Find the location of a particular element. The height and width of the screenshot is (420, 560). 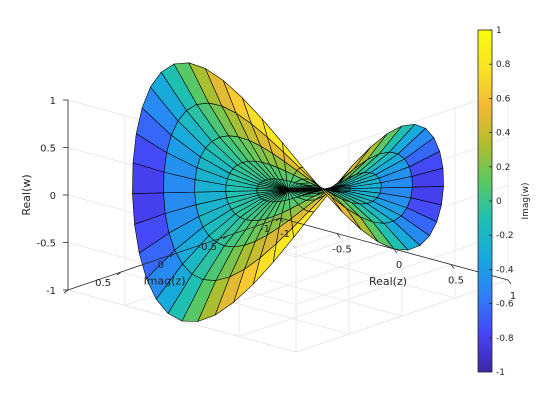

x-tick-label: 0 is located at coordinates (399, 265).